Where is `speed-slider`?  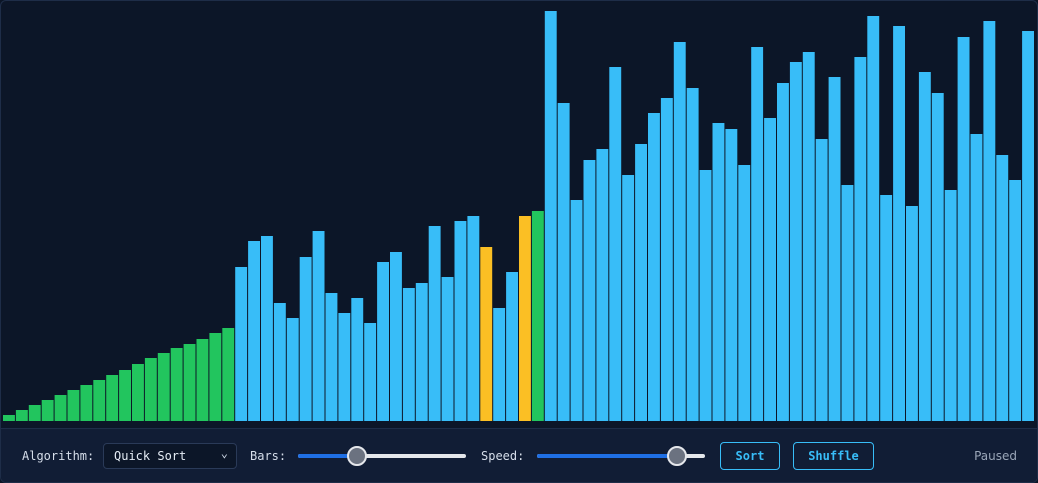
speed-slider is located at coordinates (621, 456).